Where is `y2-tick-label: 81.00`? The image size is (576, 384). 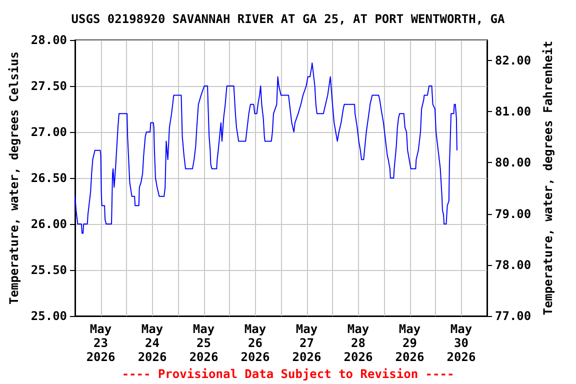
y2-tick-label: 81.00 is located at coordinates (513, 111).